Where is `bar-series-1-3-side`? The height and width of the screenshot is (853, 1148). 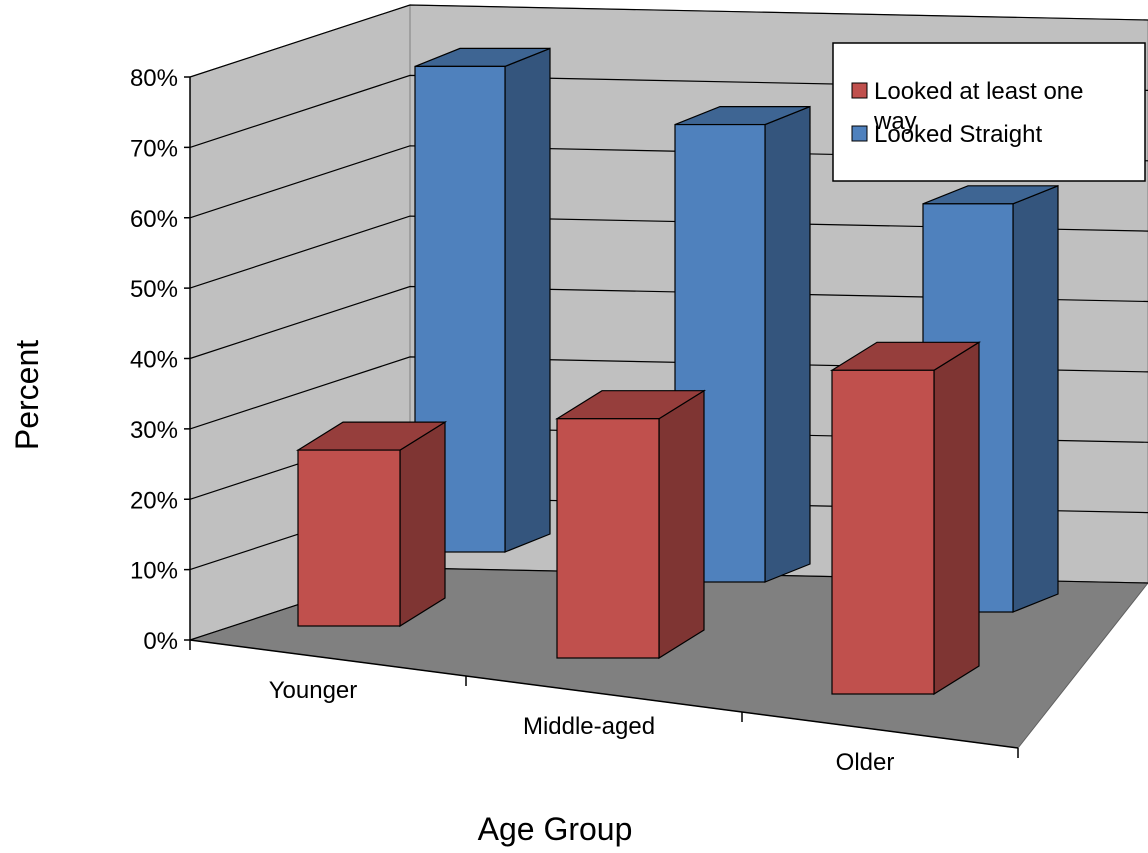 bar-series-1-3-side is located at coordinates (956, 518).